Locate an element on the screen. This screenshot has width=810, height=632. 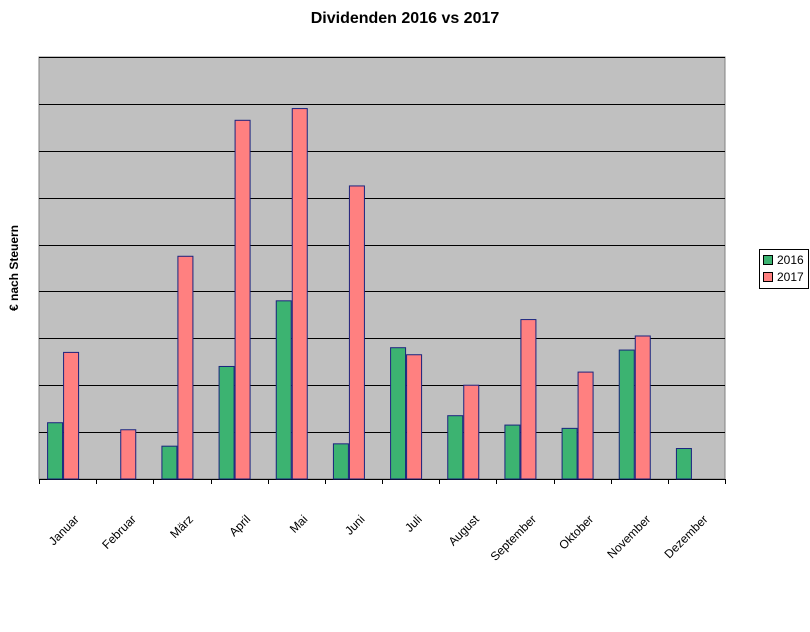
x-tick-label: Februar is located at coordinates (119, 532).